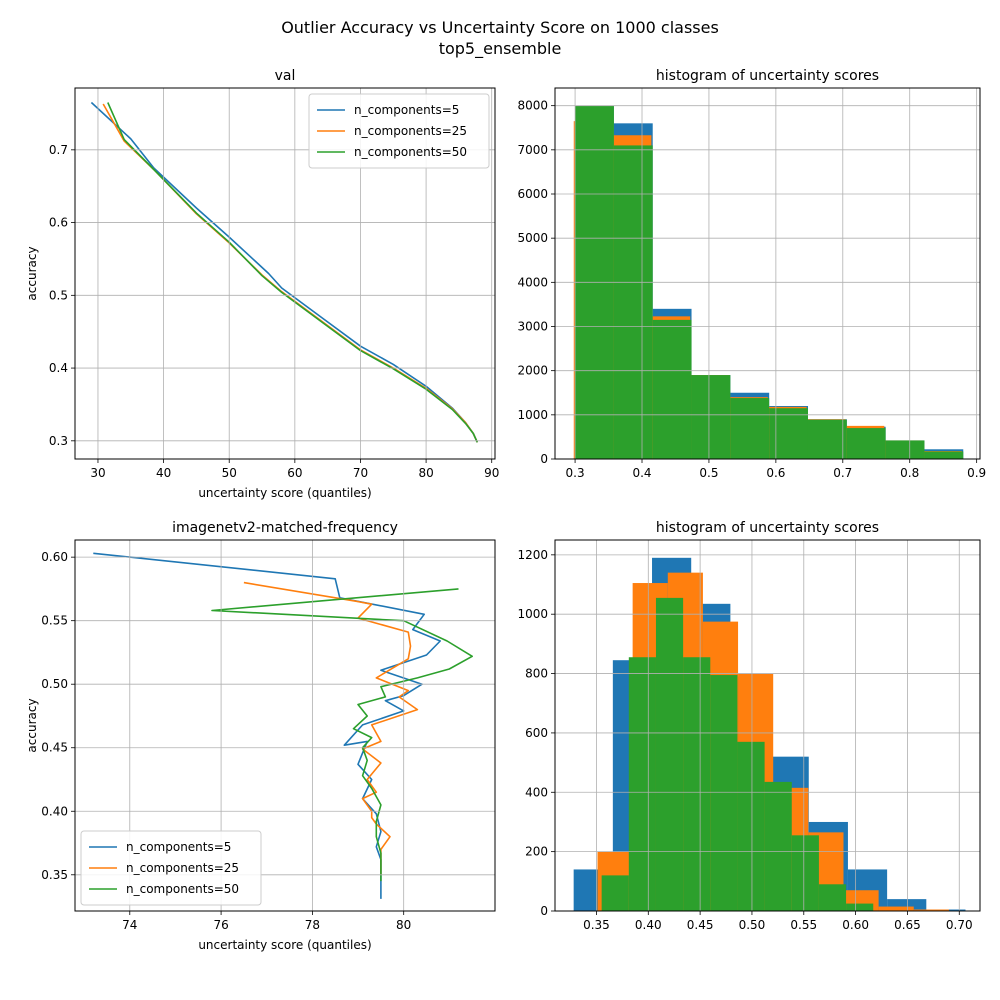  I want to click on y-tick-label: 0.3, so click(58, 441).